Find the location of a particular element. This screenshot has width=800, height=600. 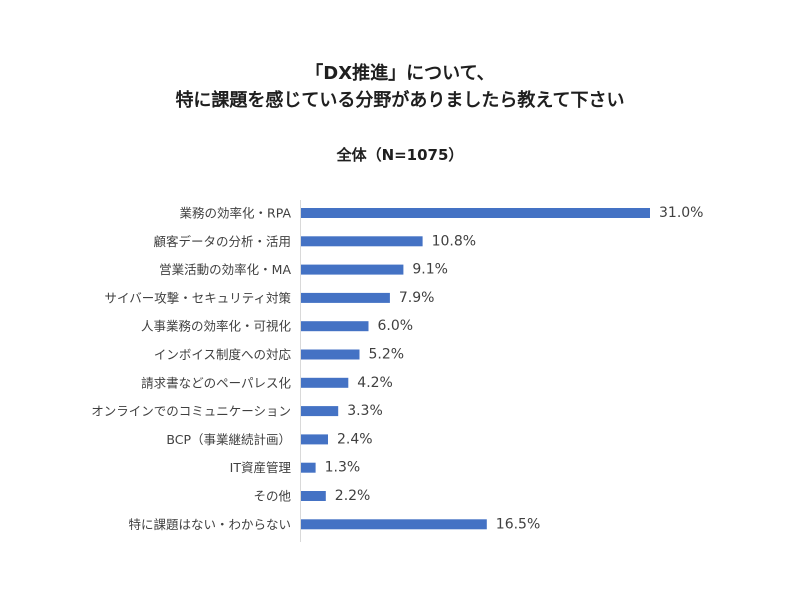

value-label-2: 10.8% is located at coordinates (454, 241).